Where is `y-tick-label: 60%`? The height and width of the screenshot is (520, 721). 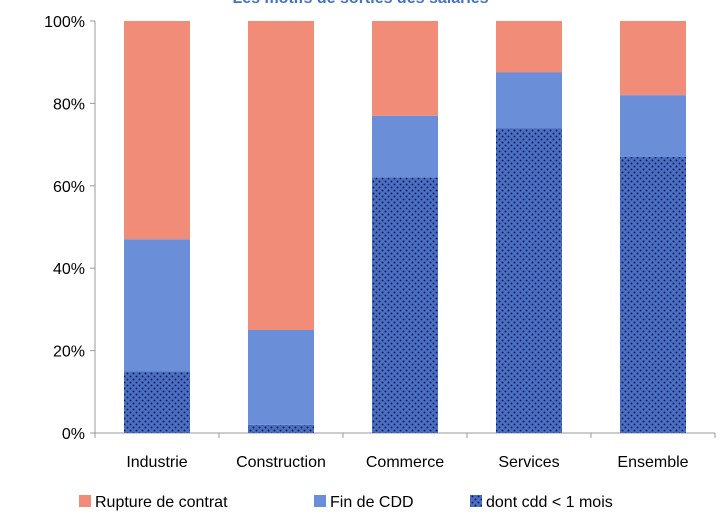 y-tick-label: 60% is located at coordinates (69, 187).